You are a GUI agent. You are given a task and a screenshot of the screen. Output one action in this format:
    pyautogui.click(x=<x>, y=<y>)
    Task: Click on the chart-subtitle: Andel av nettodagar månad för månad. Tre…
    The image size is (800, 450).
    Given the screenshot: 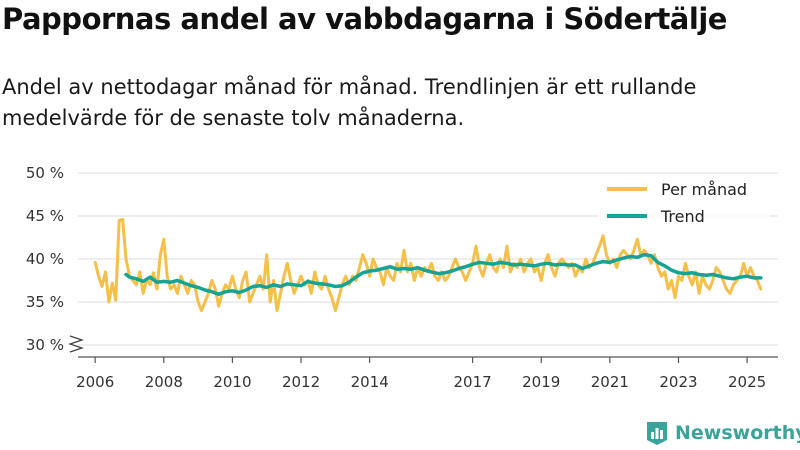 What is the action you would take?
    pyautogui.click(x=349, y=102)
    